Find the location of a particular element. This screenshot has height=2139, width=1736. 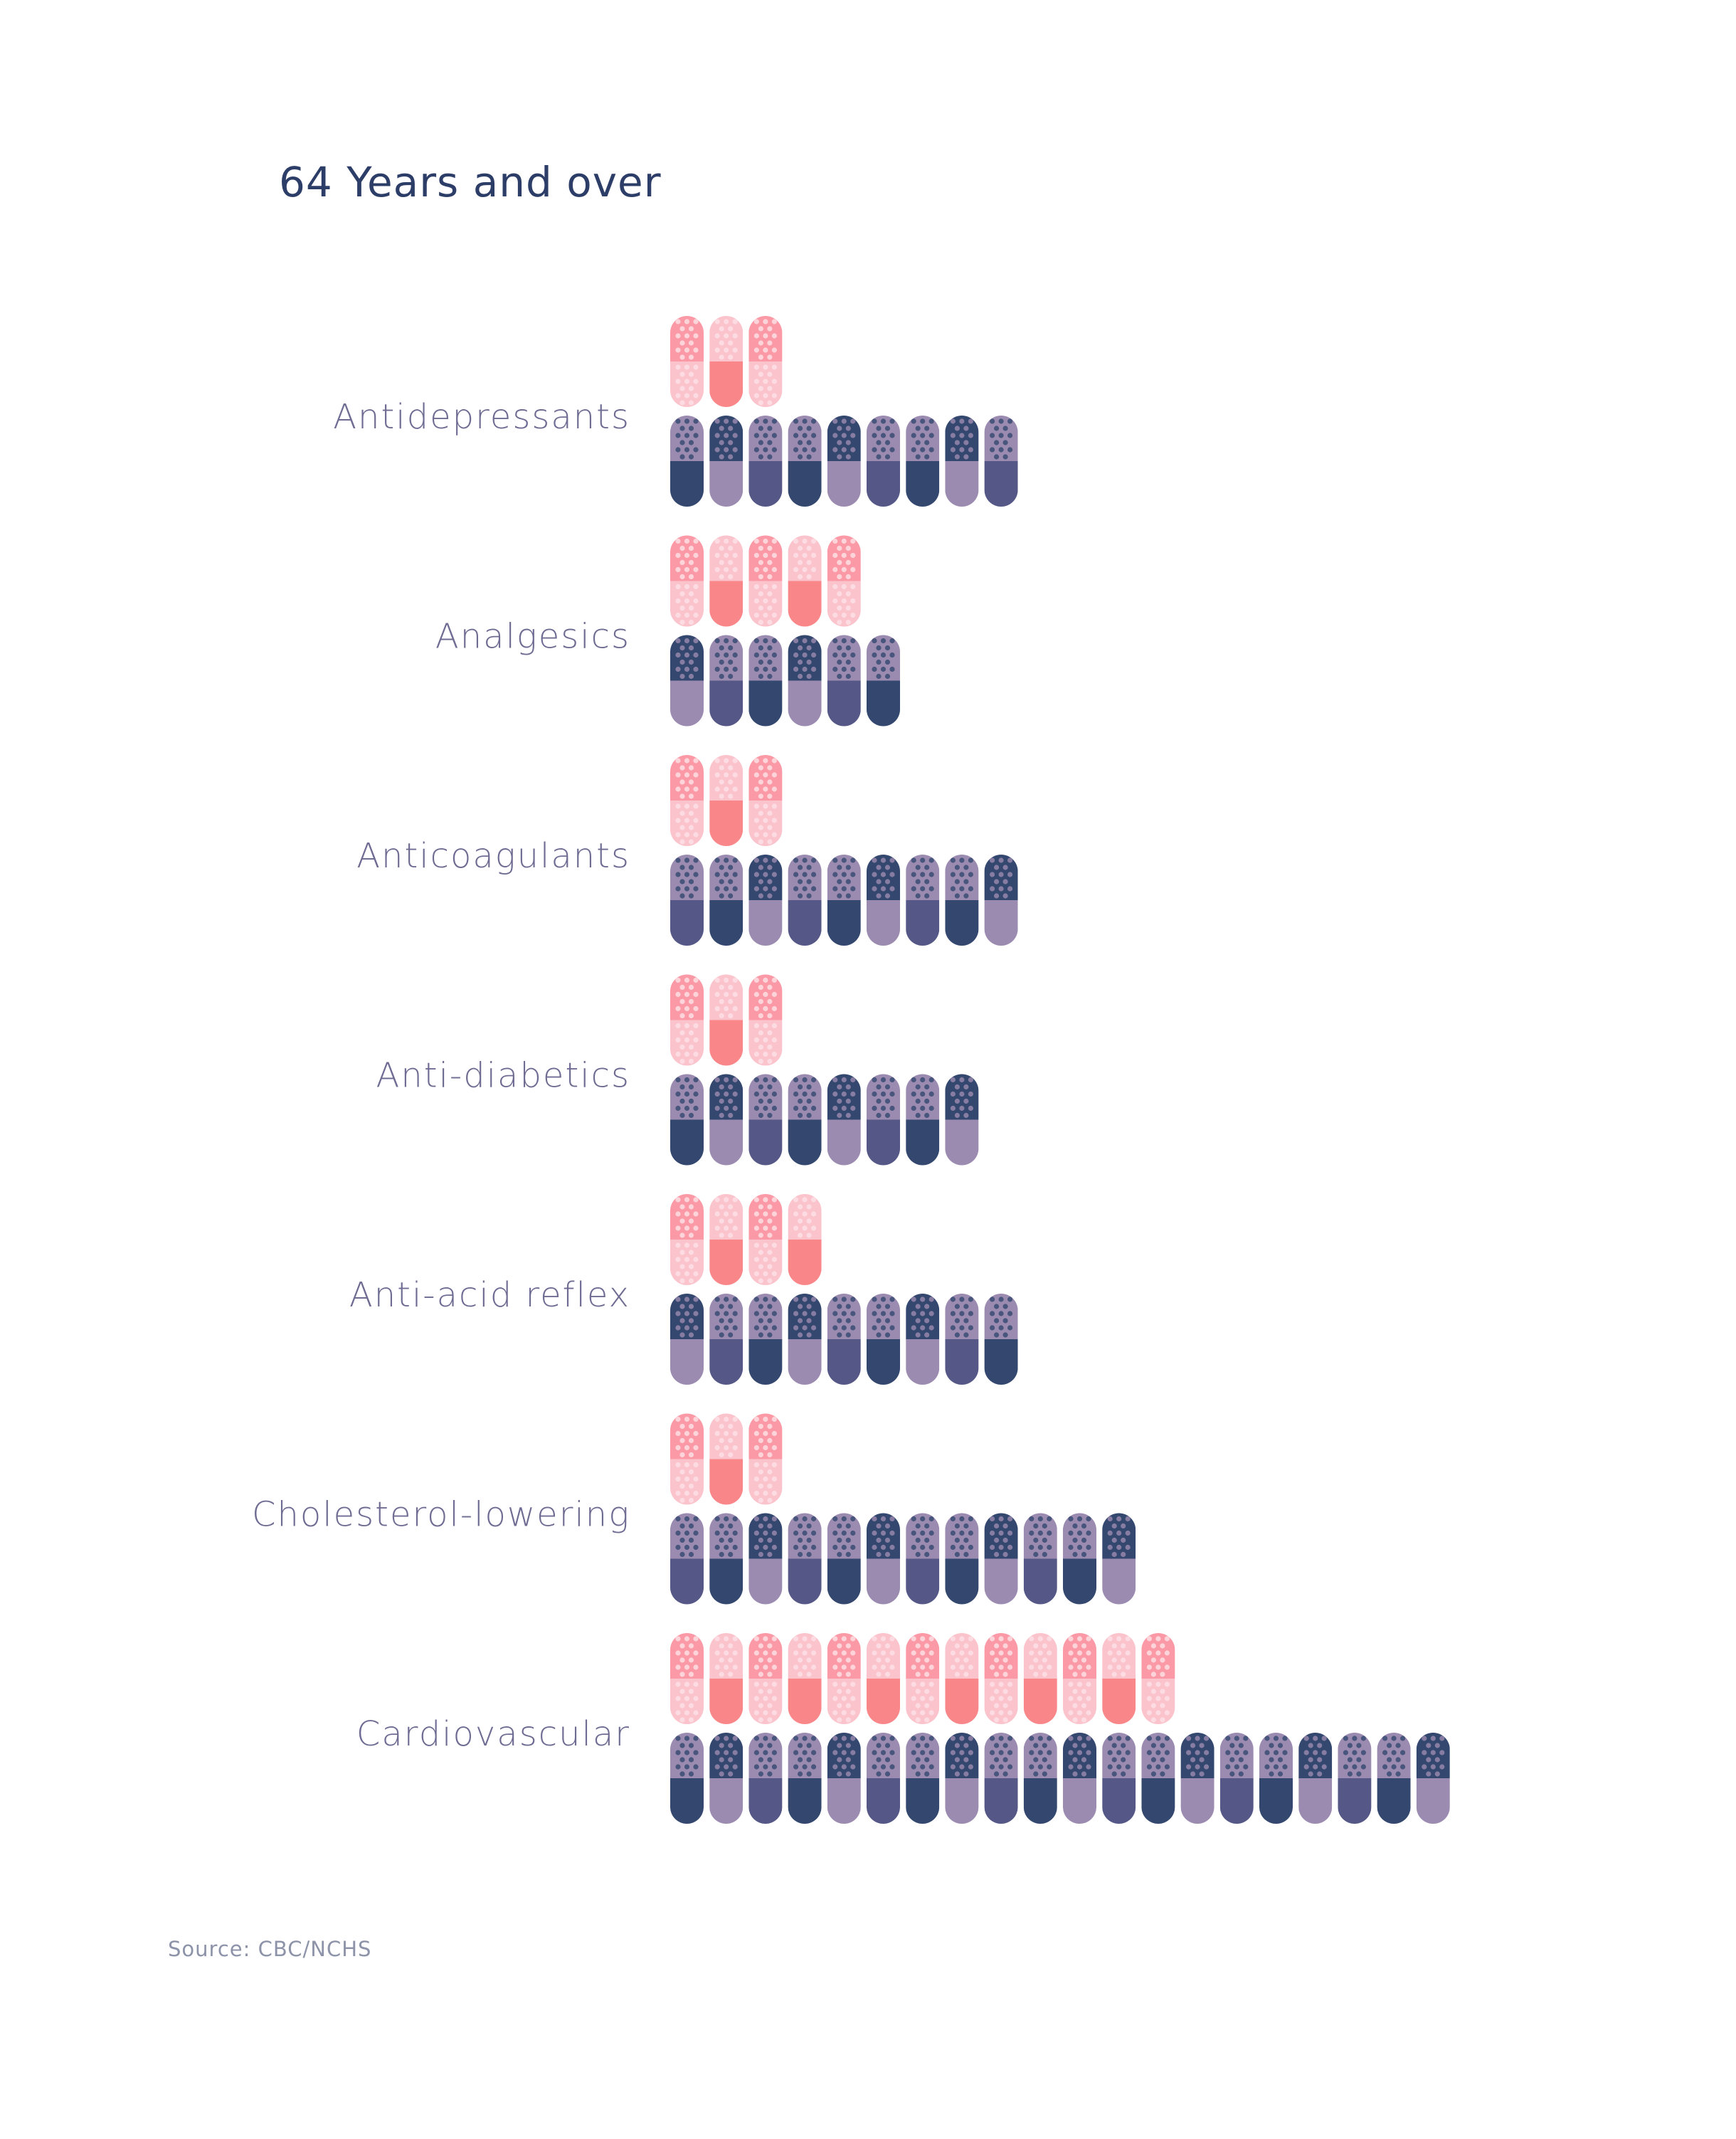

source-note: Source: CBC/NCHS is located at coordinates (270, 1949).